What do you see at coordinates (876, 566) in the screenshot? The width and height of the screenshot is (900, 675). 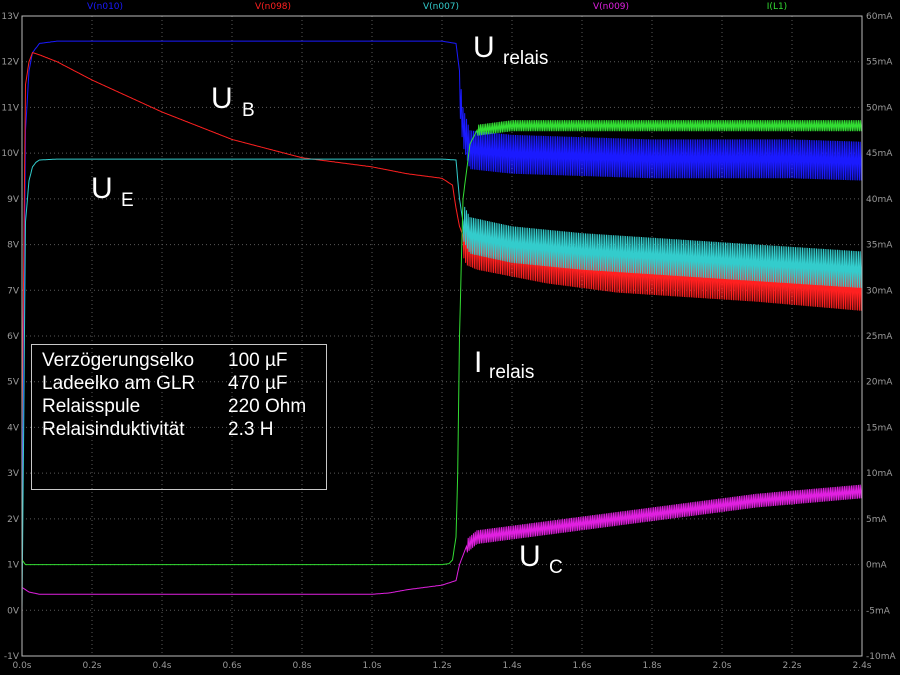 I see `y2-tick-label: 0mA` at bounding box center [876, 566].